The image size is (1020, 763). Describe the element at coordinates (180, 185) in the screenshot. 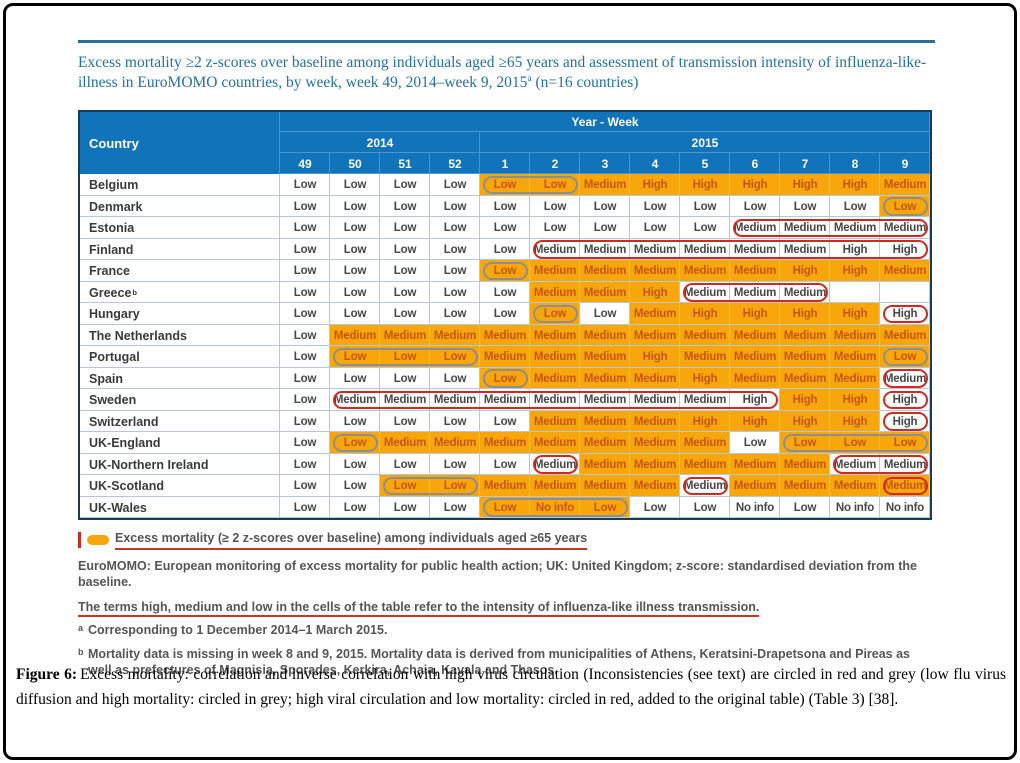

I see `country-label: Belgium` at that location.